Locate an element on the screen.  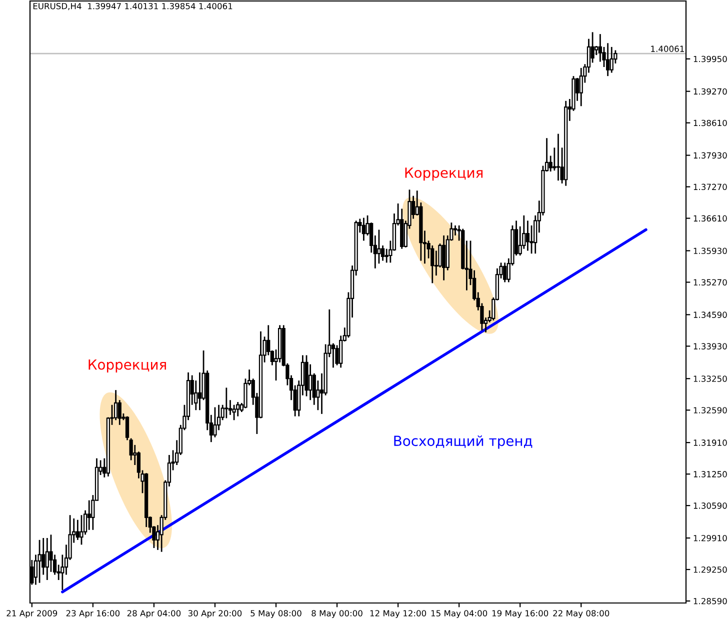
y-tick-label: 1.31250 is located at coordinates (710, 474).